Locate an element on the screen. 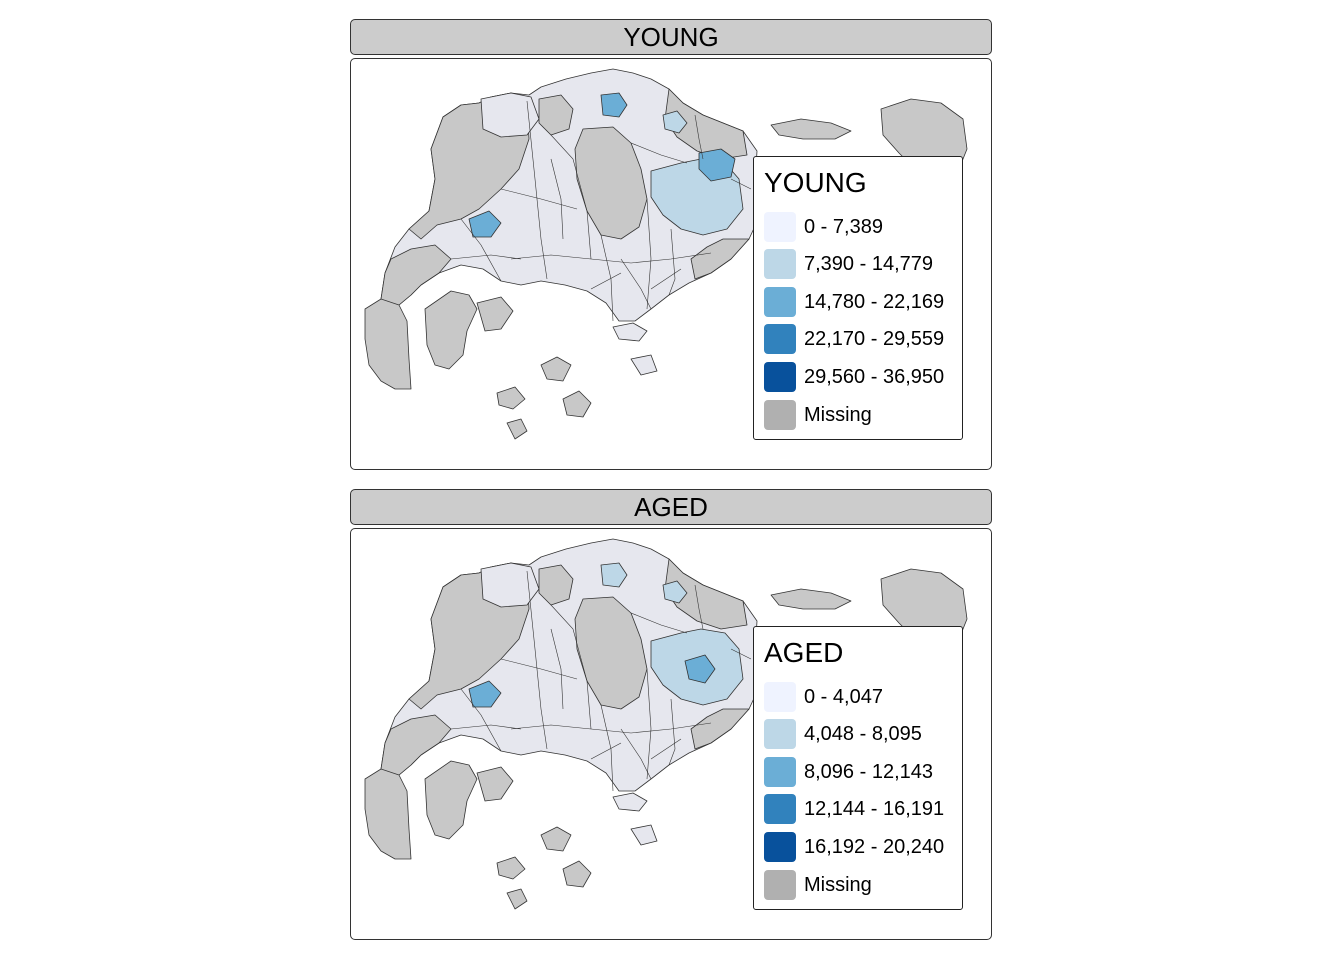 The image size is (1344, 960). legend-item-2: 4,048 - 8,095 is located at coordinates (843, 734).